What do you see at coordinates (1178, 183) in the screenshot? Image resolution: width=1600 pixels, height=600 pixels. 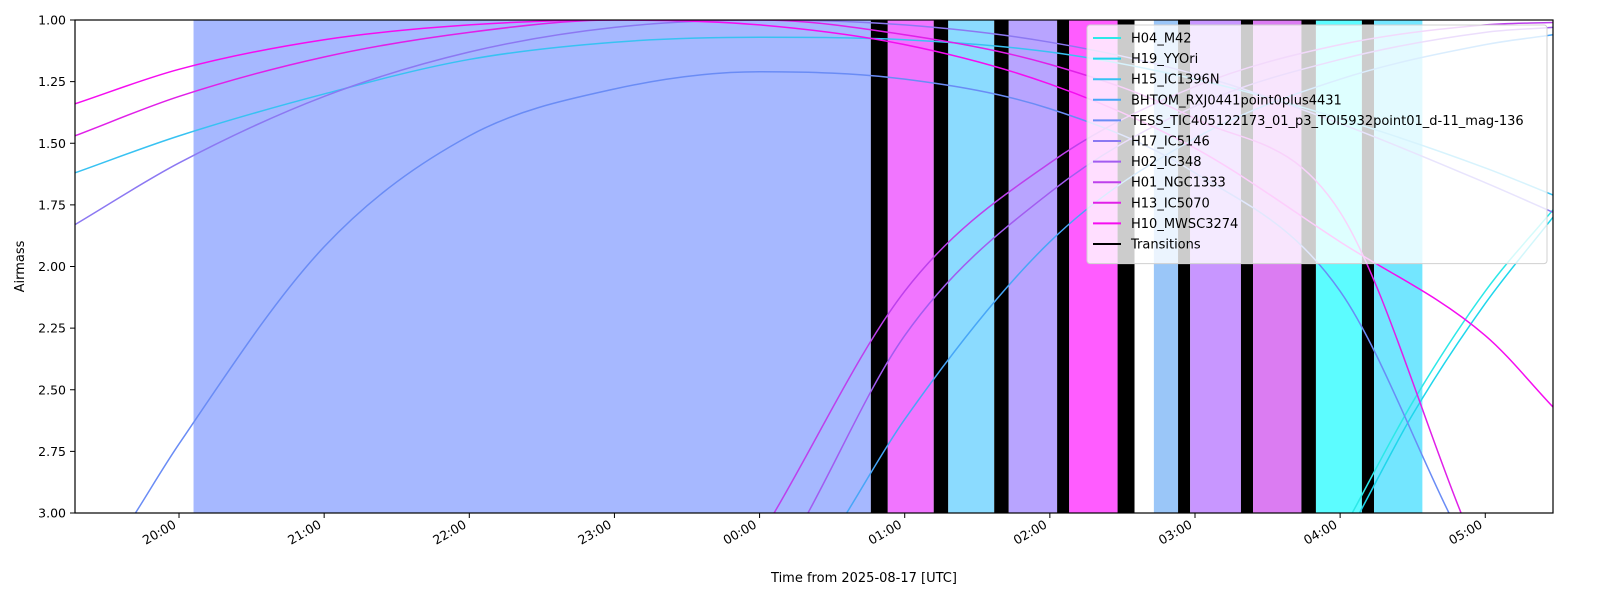 I see `legend-entry-label: H01_NGC1333` at bounding box center [1178, 183].